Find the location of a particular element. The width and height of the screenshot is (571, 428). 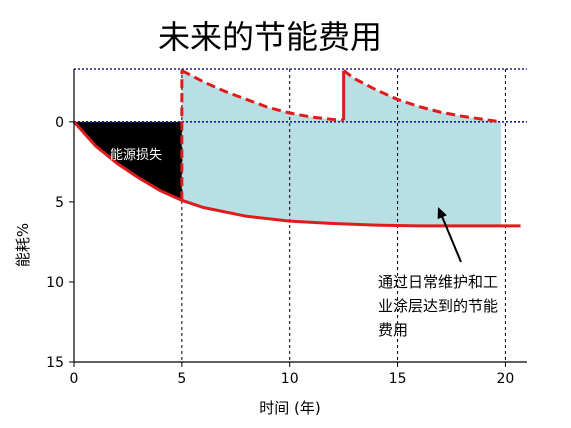

x-tick-label-15: 15 is located at coordinates (398, 379).